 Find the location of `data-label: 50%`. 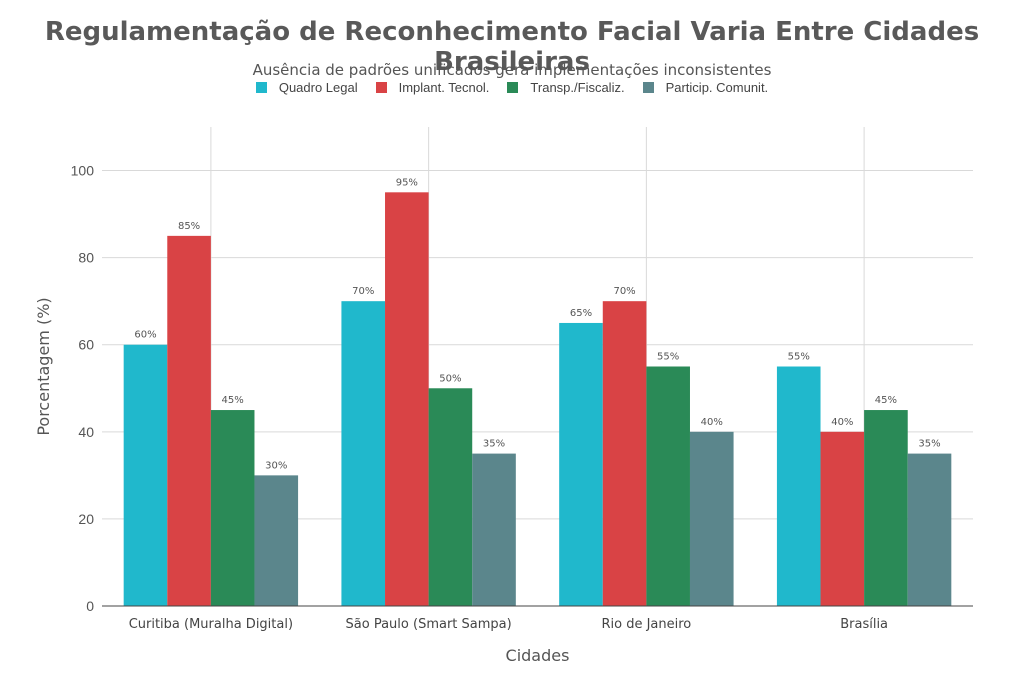

data-label: 50% is located at coordinates (450, 378).